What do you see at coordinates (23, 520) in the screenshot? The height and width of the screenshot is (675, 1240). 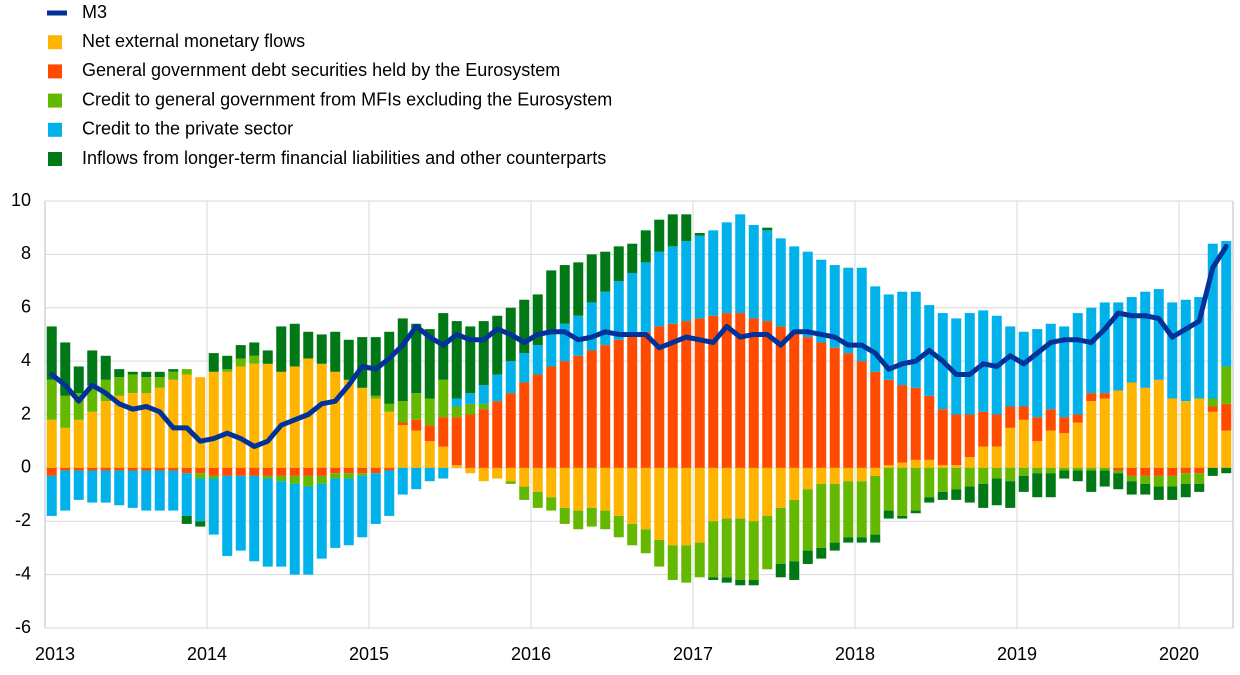 I see `y-tick-label: -2` at bounding box center [23, 520].